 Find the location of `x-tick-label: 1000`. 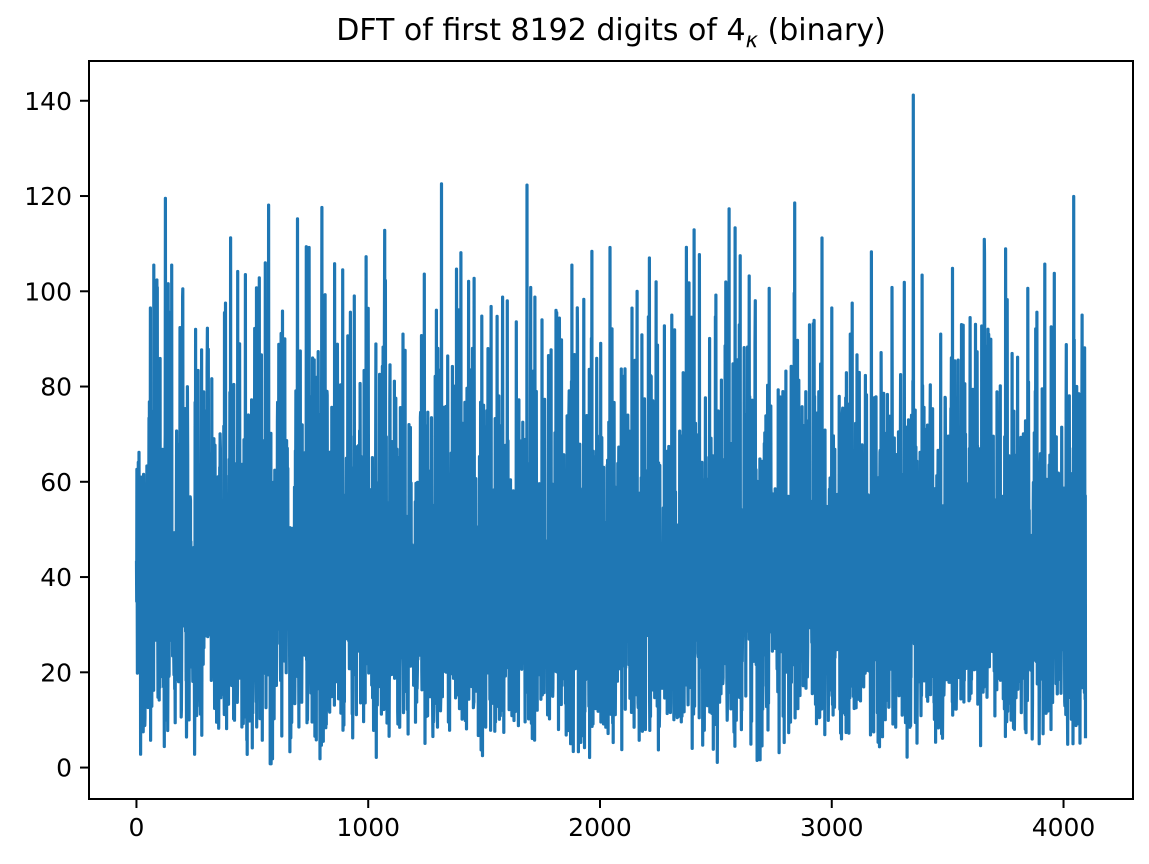

x-tick-label: 1000 is located at coordinates (368, 827).